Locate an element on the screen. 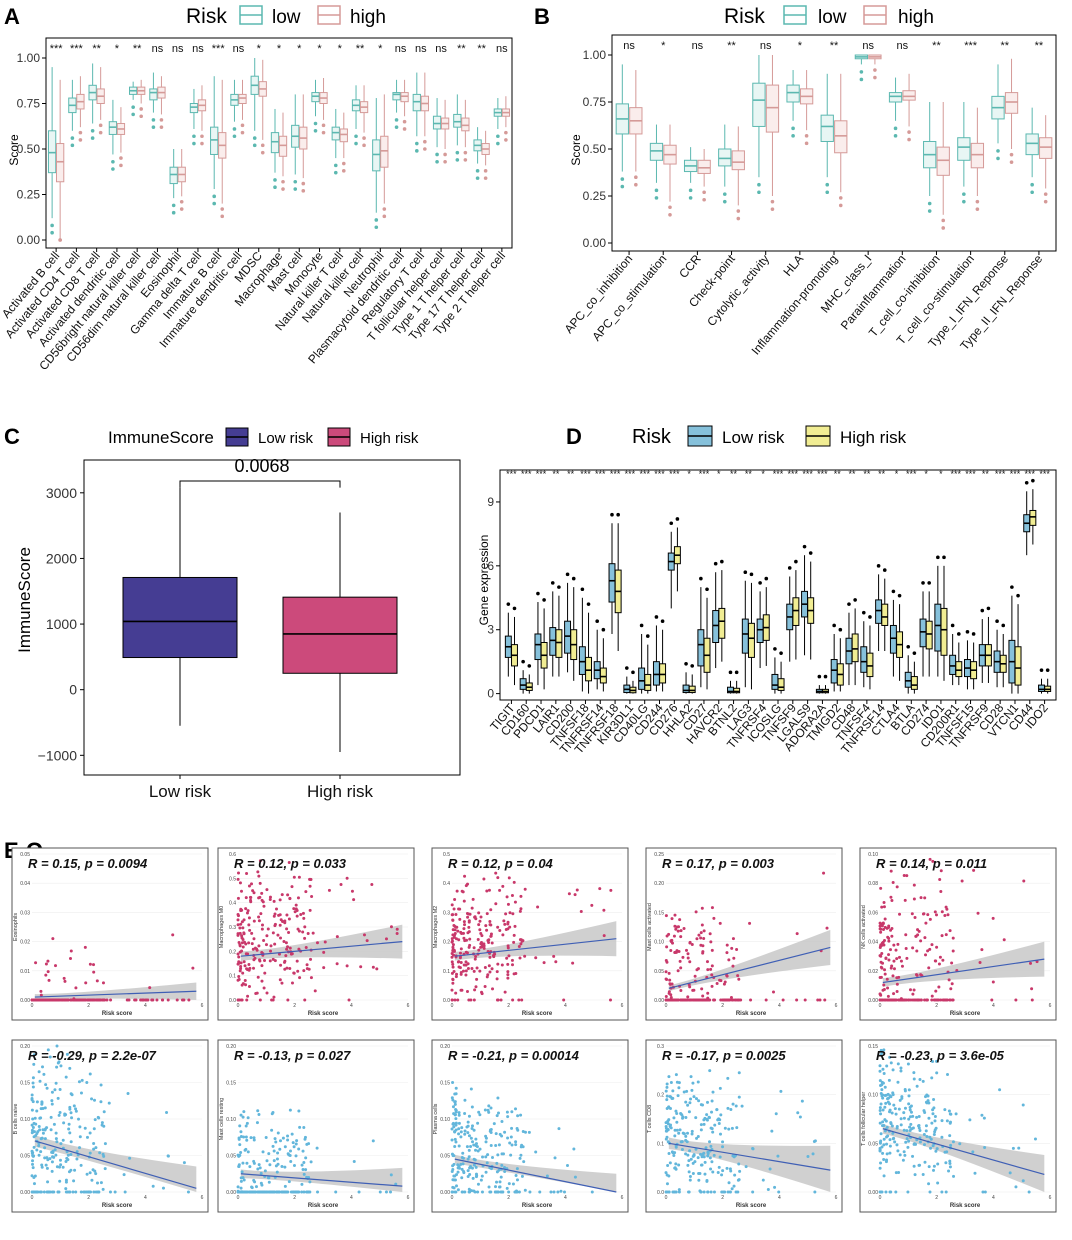  scatter-ytick-label: 0.02 is located at coordinates (873, 972).